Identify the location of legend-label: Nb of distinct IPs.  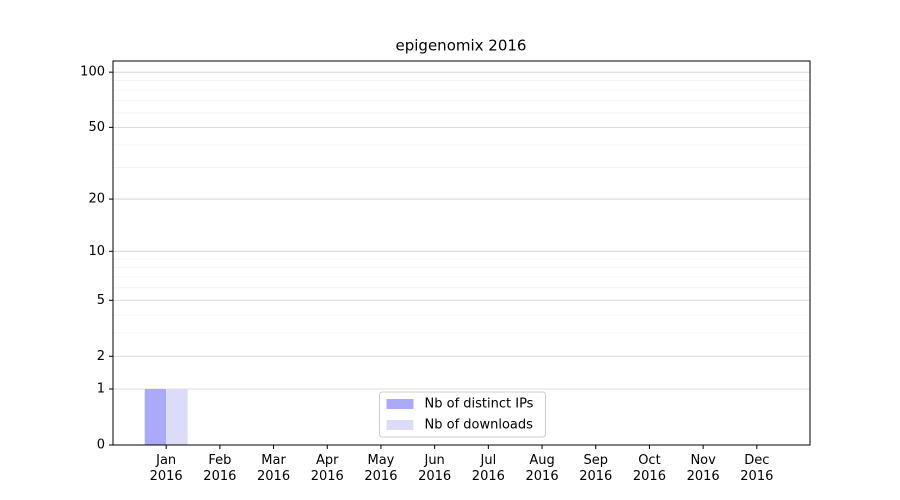
(479, 404).